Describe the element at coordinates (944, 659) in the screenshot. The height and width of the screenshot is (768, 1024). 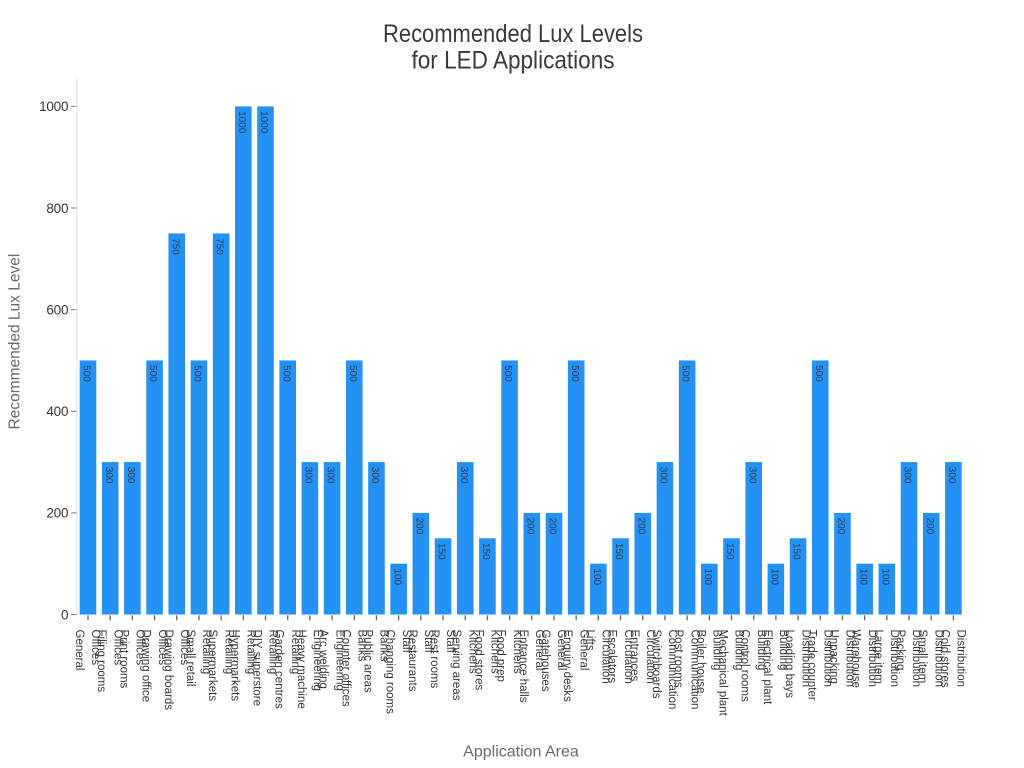
I see `svg-text: Cold stores` at that location.